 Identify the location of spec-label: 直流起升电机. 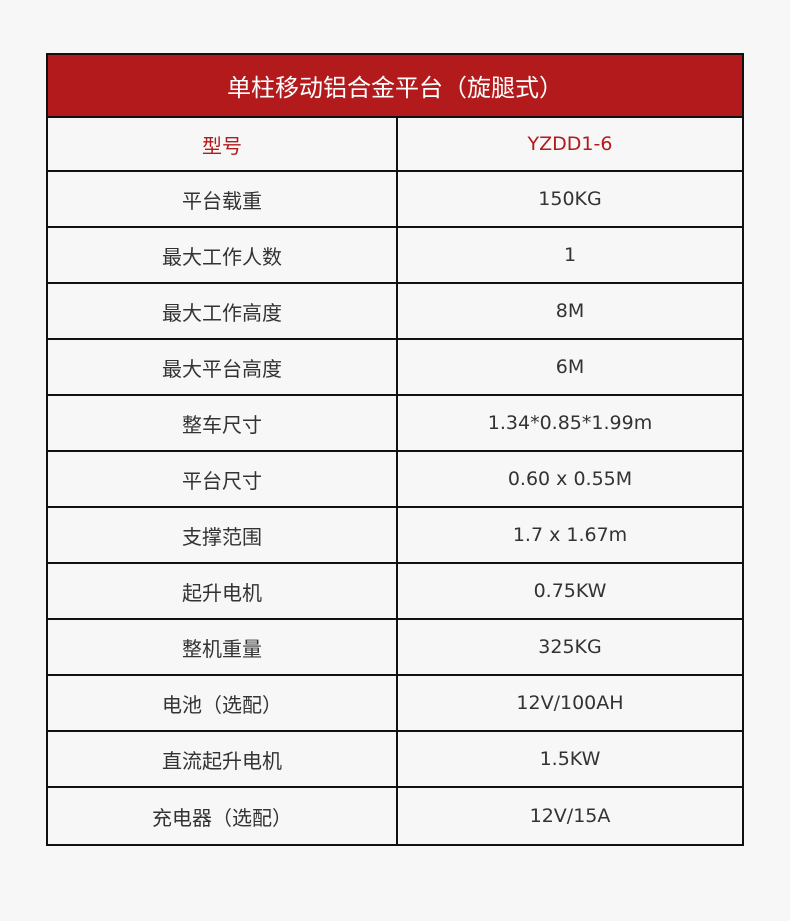
(223, 759).